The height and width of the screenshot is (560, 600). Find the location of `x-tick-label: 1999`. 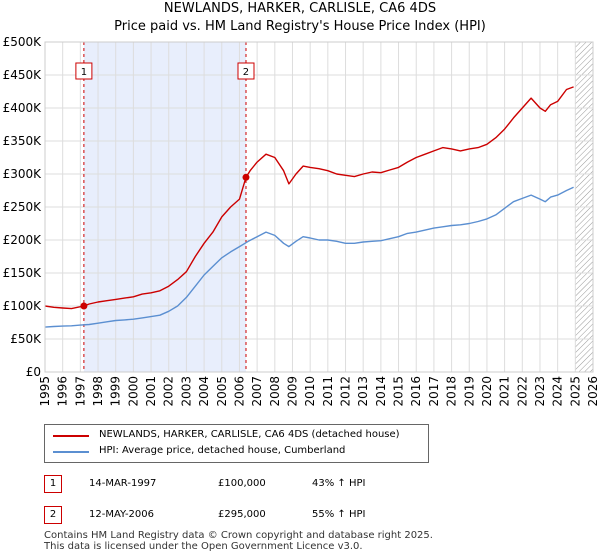

x-tick-label: 1999 is located at coordinates (116, 391).